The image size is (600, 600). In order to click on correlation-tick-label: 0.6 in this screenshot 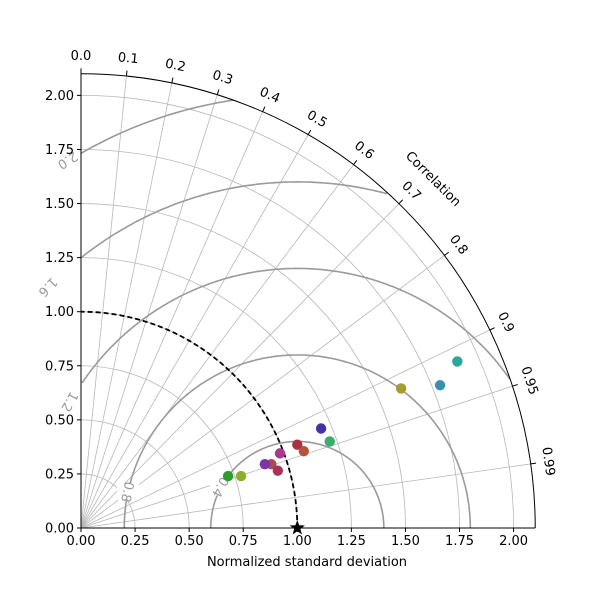, I will do `click(364, 151)`.